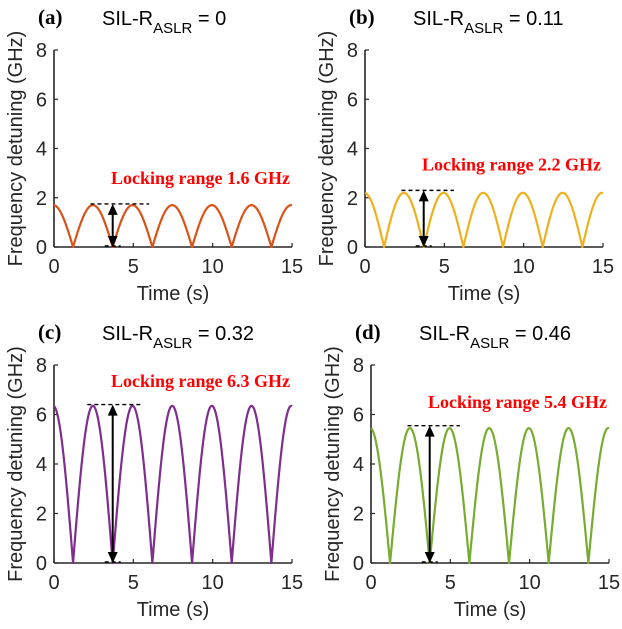 Image resolution: width=622 pixels, height=629 pixels. Describe the element at coordinates (209, 19) in the screenshot. I see `panel-title-value: = 0` at that location.